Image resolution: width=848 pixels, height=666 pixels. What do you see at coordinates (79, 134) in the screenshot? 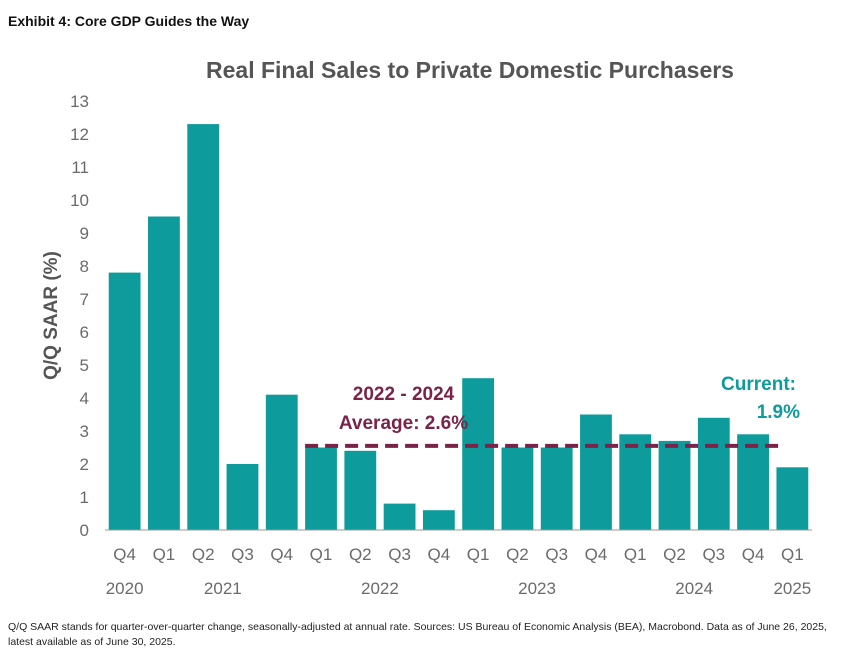
I see `y-tick-label: 12` at bounding box center [79, 134].